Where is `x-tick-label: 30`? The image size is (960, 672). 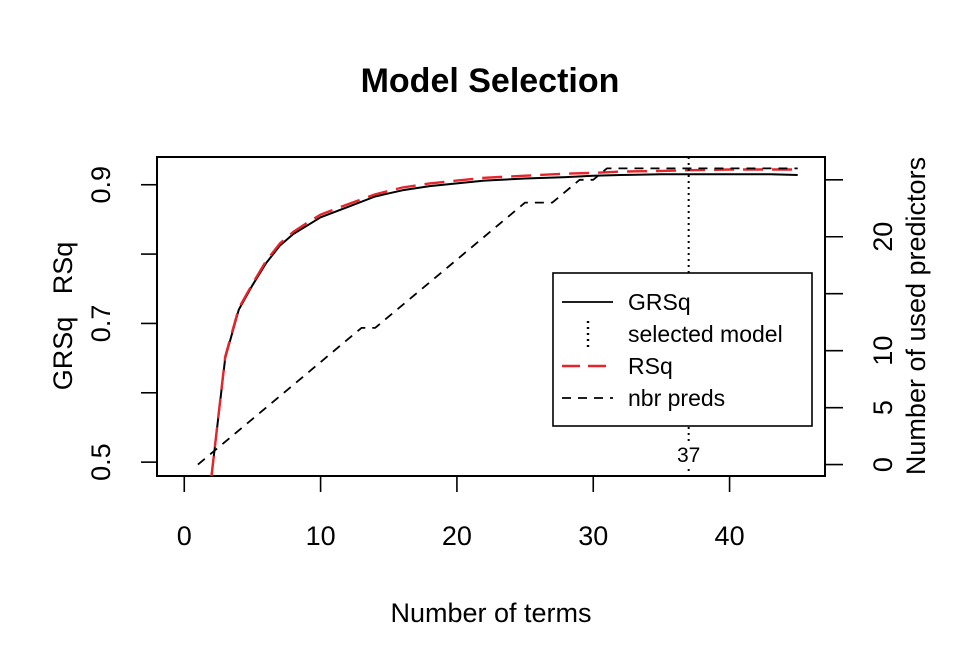 x-tick-label: 30 is located at coordinates (593, 536).